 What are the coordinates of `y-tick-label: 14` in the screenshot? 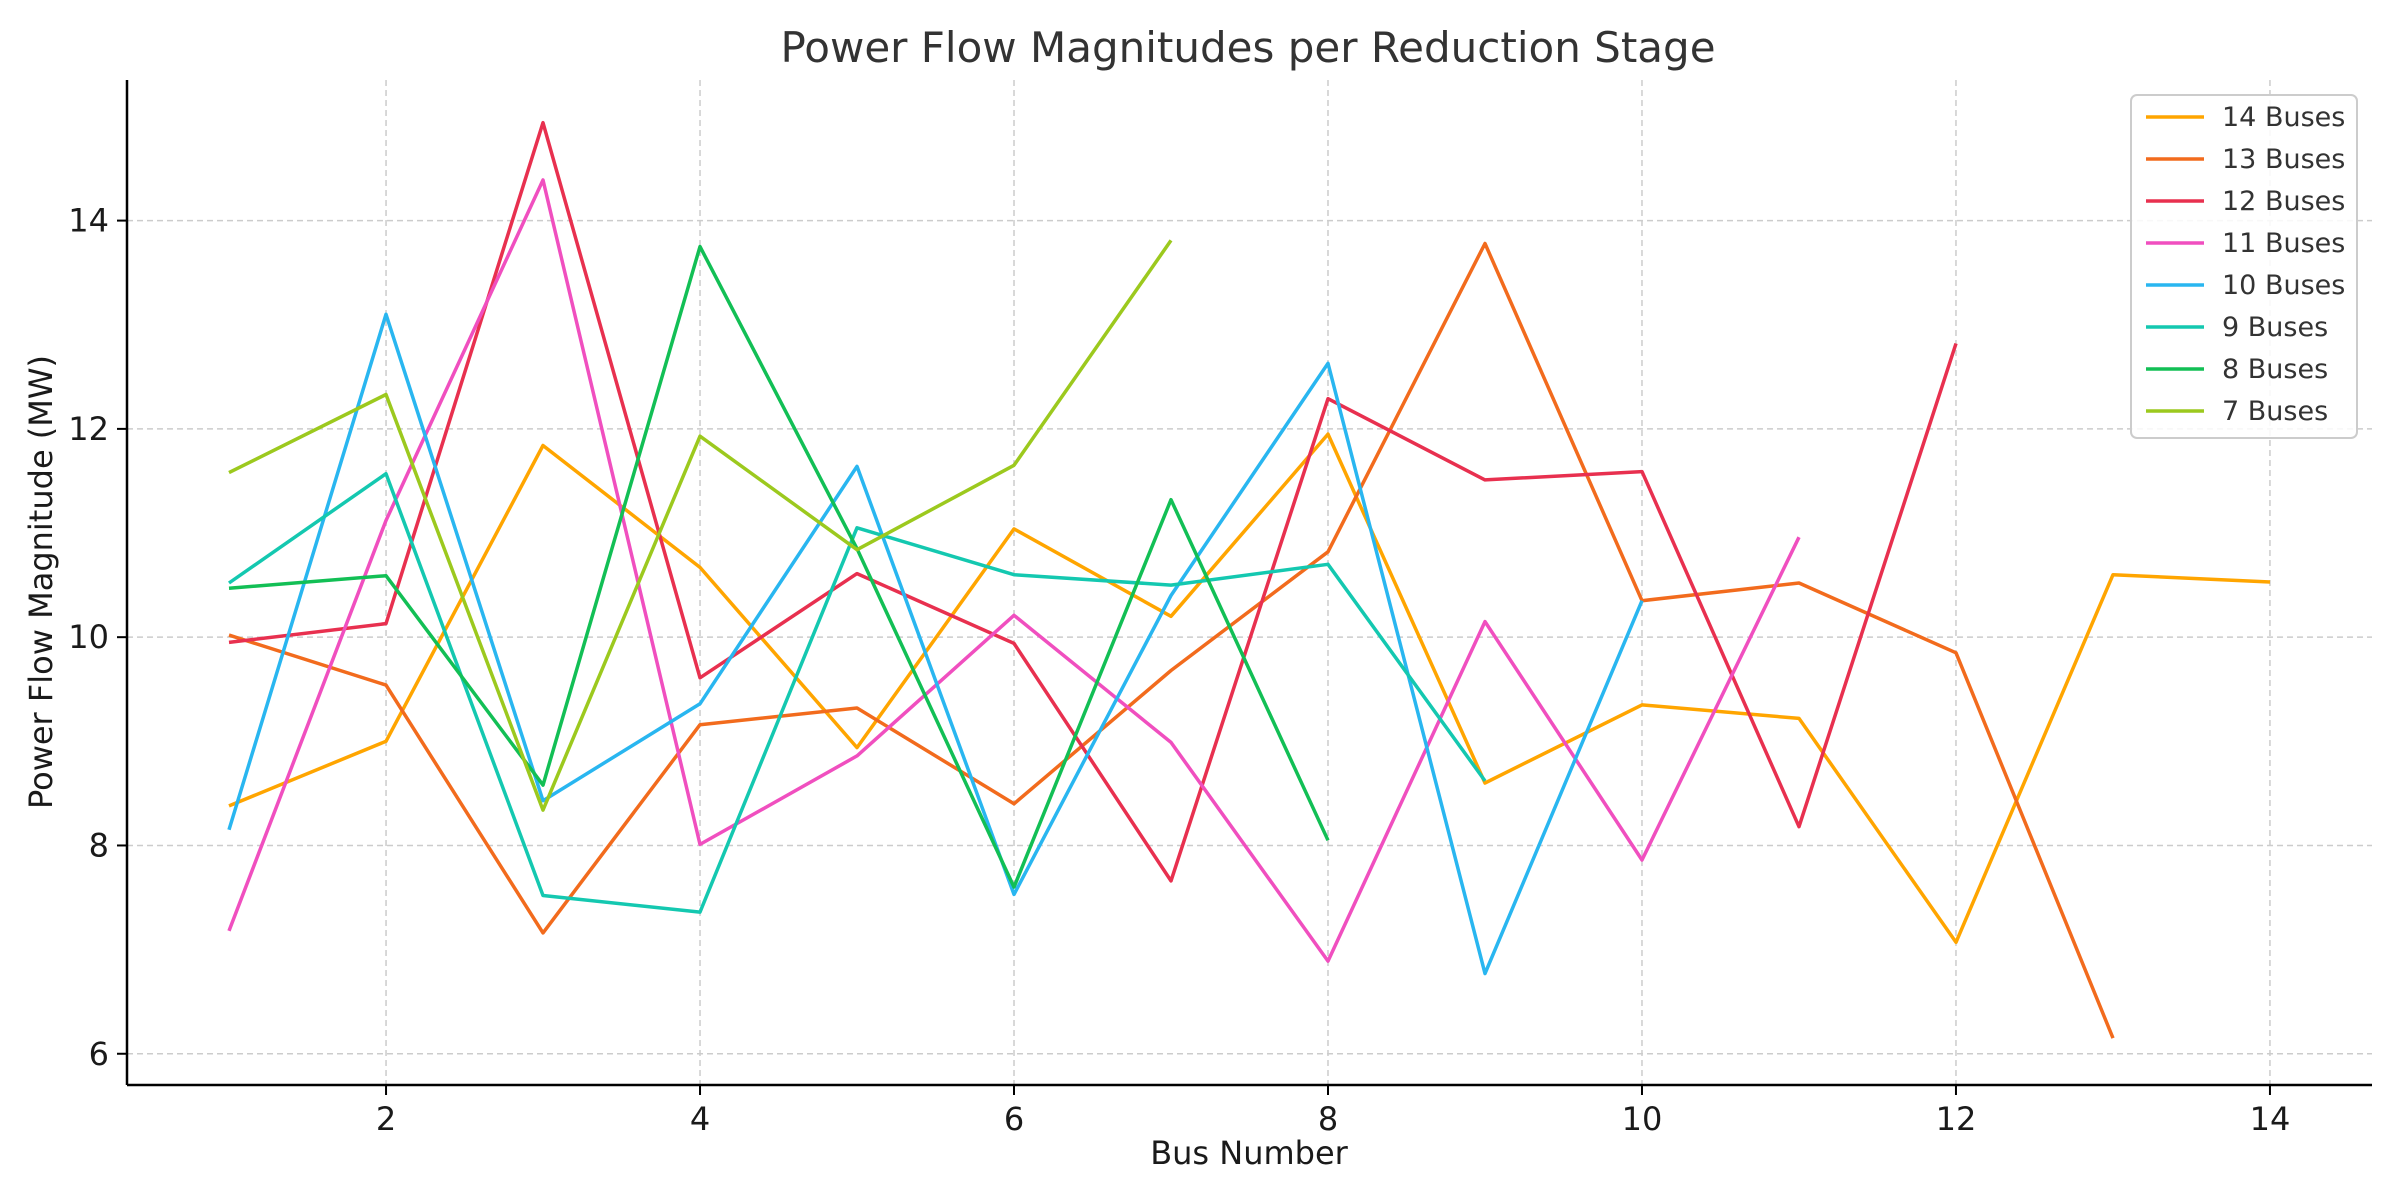 It's located at (88, 221).